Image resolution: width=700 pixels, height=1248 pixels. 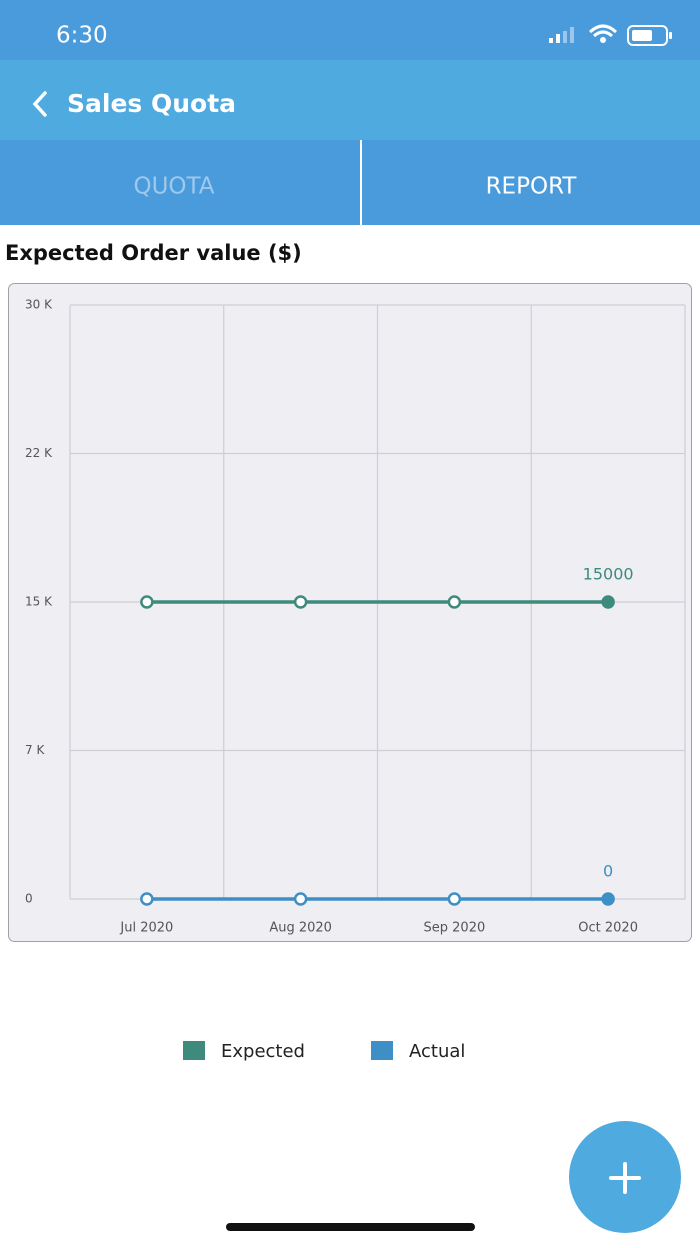 I want to click on x-tick-label: Jul 2020, so click(x=146, y=928).